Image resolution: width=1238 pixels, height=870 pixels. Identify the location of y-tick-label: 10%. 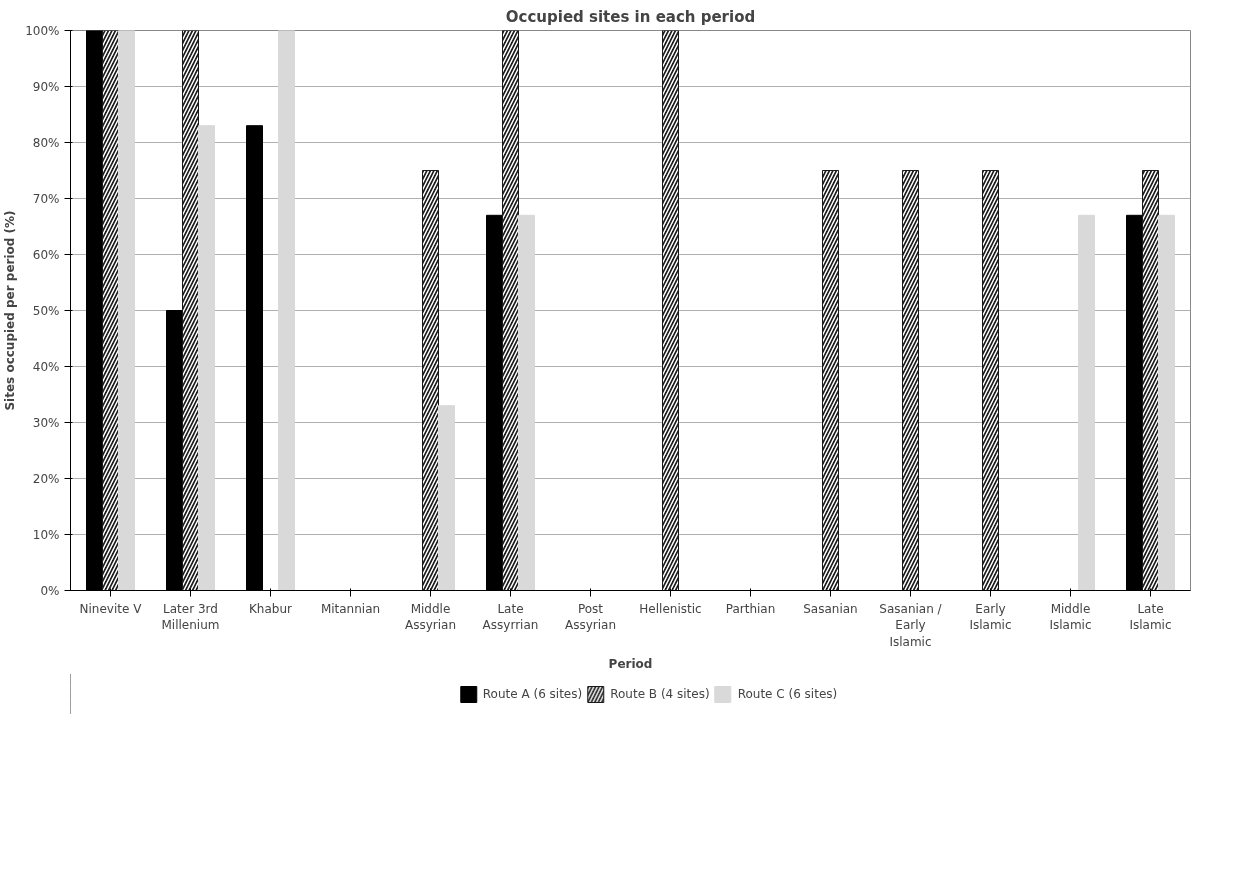
(46, 534).